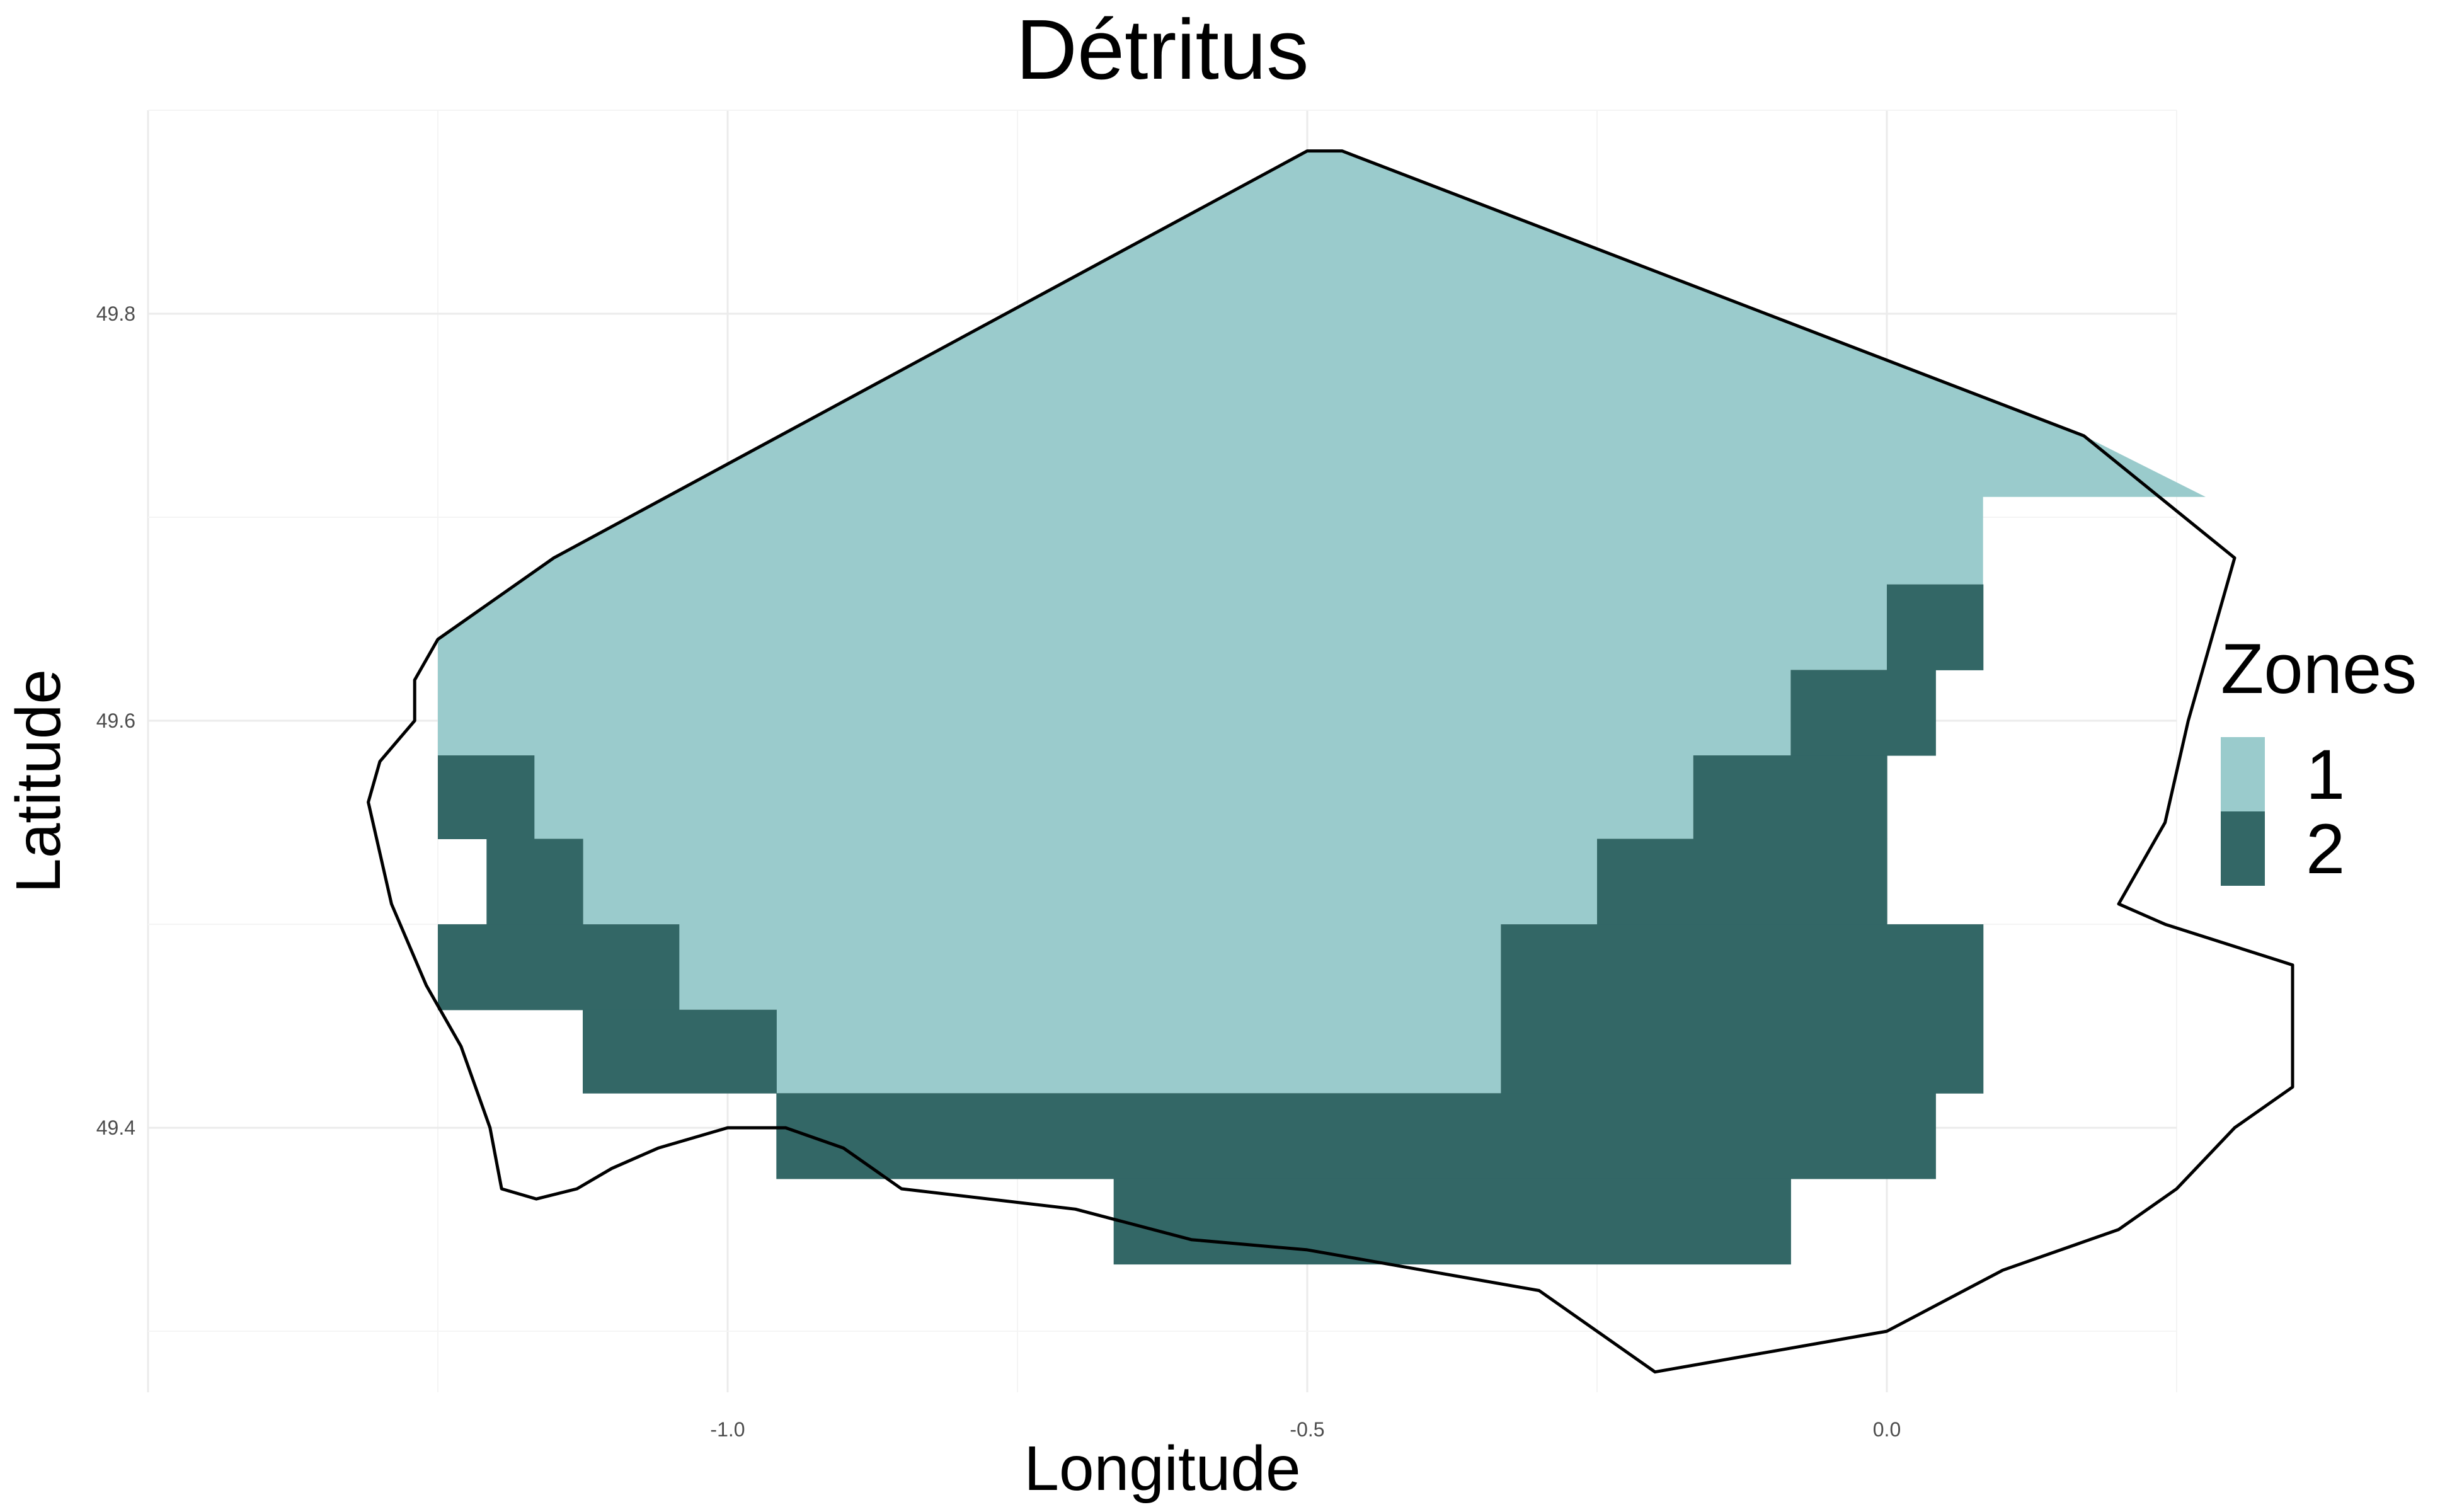  What do you see at coordinates (2325, 774) in the screenshot?
I see `legend-label-1: 1` at bounding box center [2325, 774].